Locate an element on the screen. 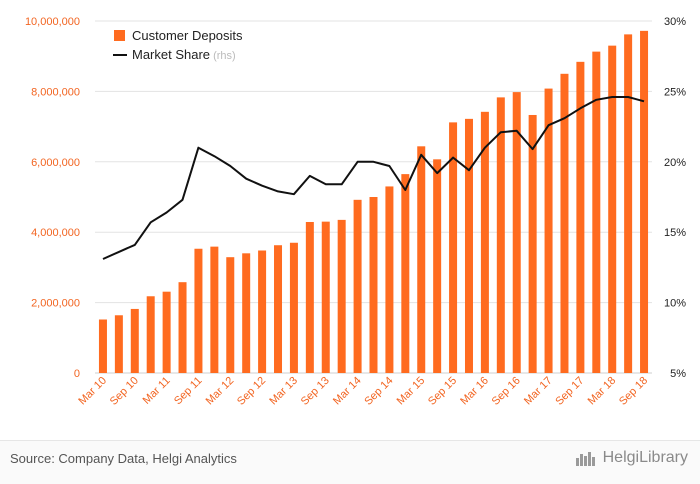  x-axis-tick-label: Sep 18 is located at coordinates (633, 391).